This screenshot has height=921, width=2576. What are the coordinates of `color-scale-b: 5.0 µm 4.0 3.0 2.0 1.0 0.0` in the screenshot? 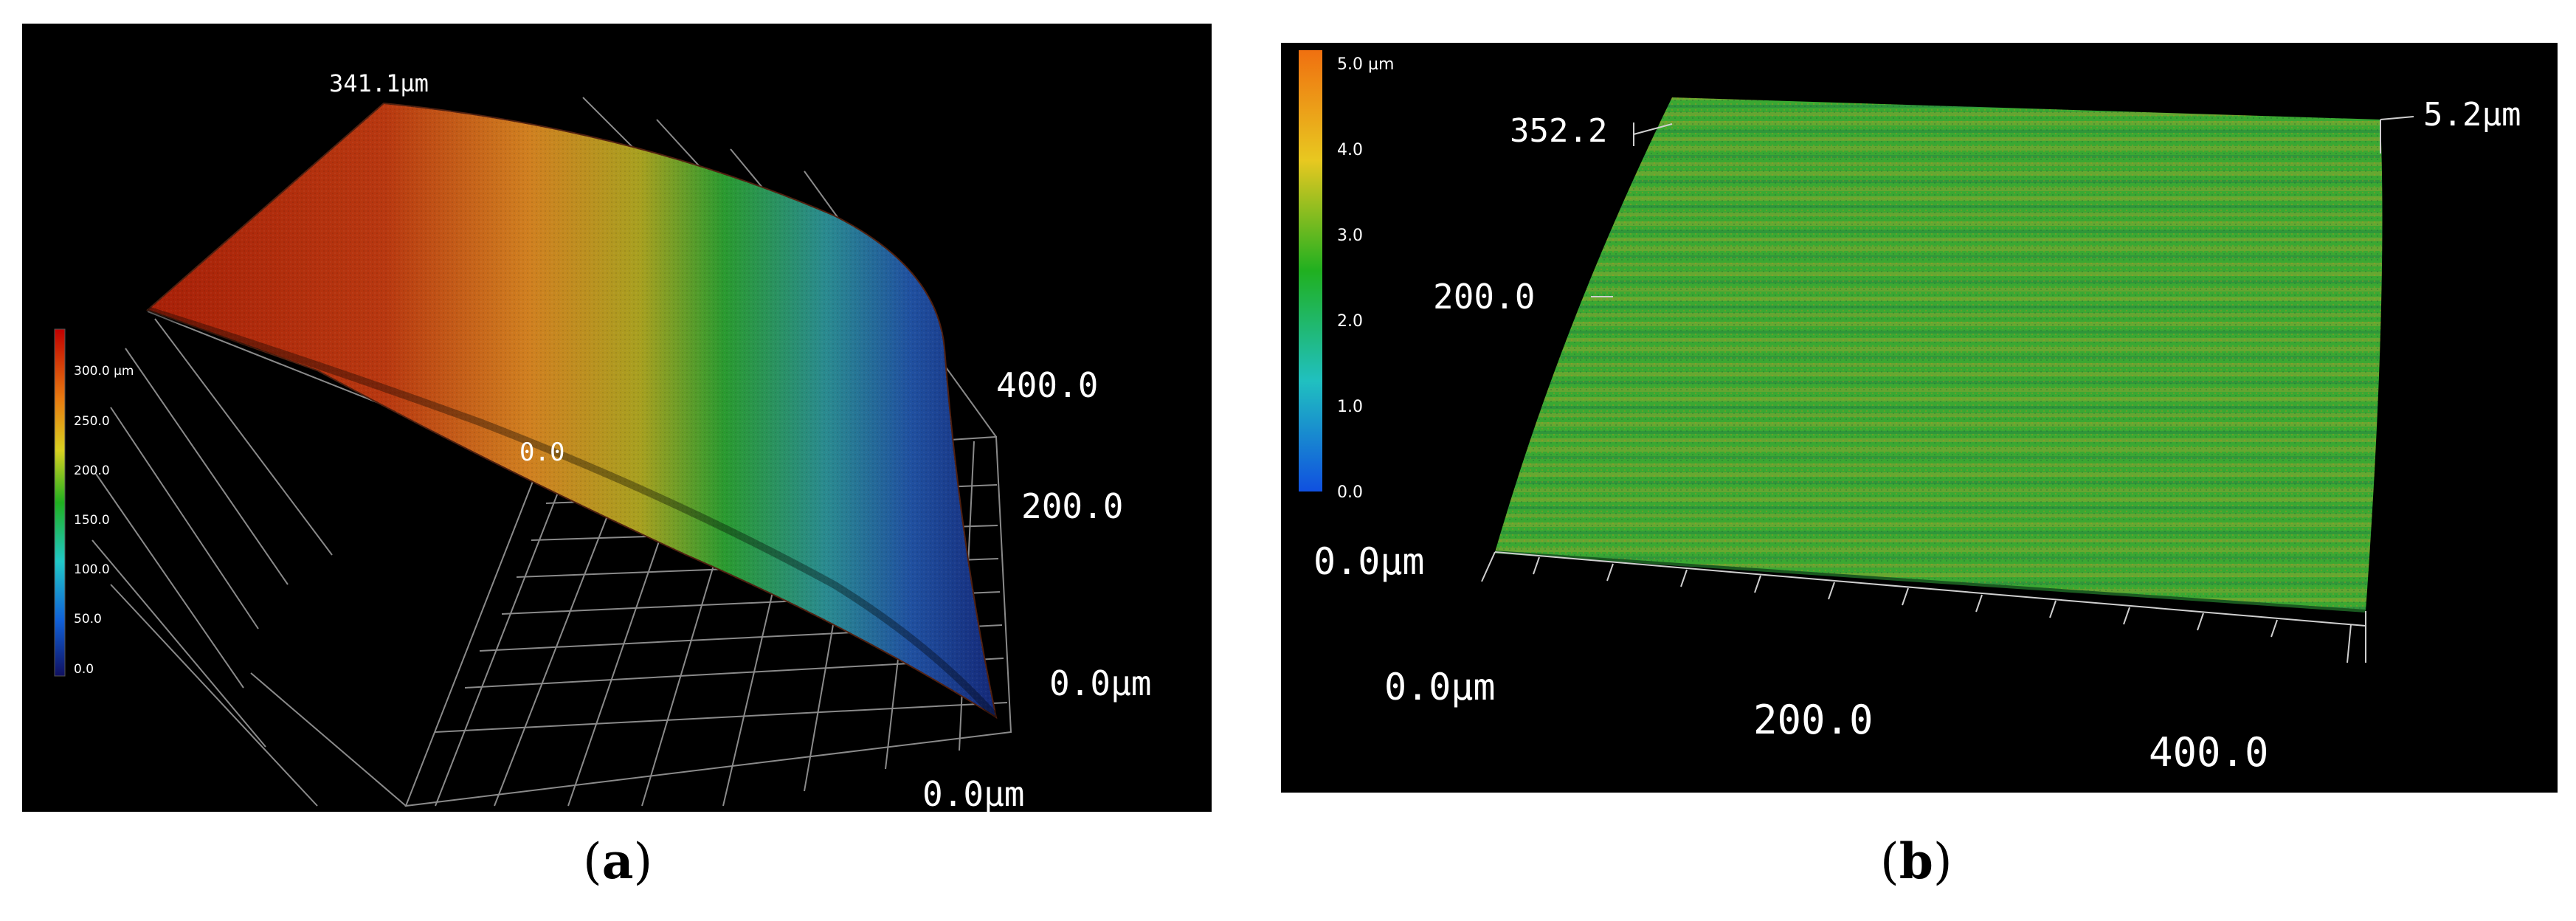 It's located at (1346, 276).